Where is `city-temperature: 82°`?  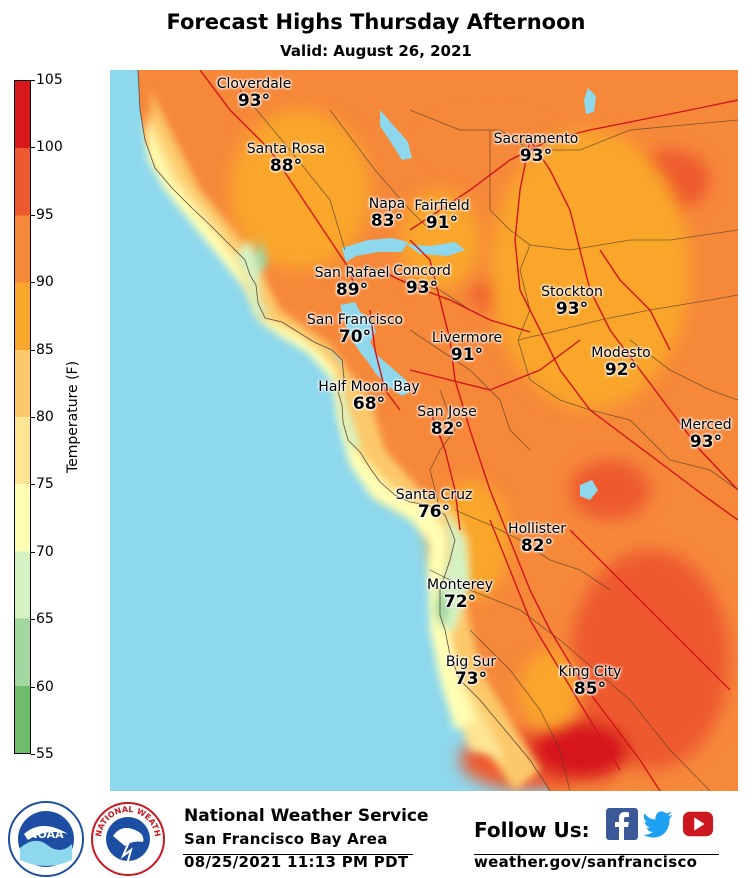
city-temperature: 82° is located at coordinates (537, 546).